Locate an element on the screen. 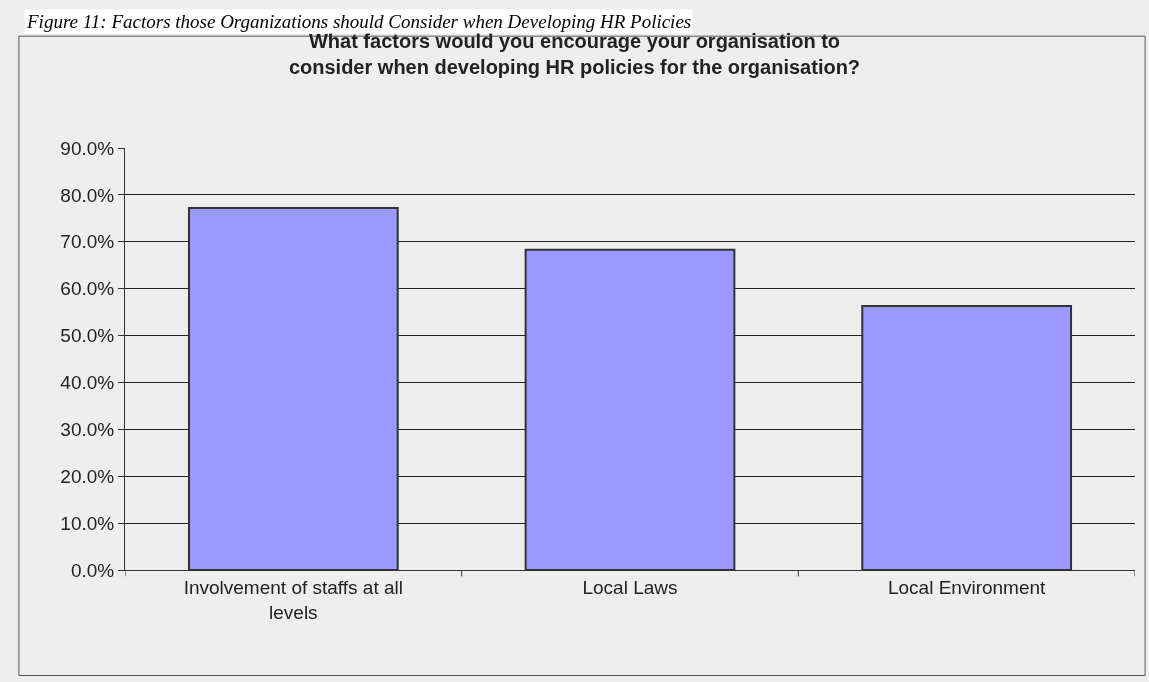 The image size is (1149, 682). y-tick-label: 60.0% is located at coordinates (87, 289).